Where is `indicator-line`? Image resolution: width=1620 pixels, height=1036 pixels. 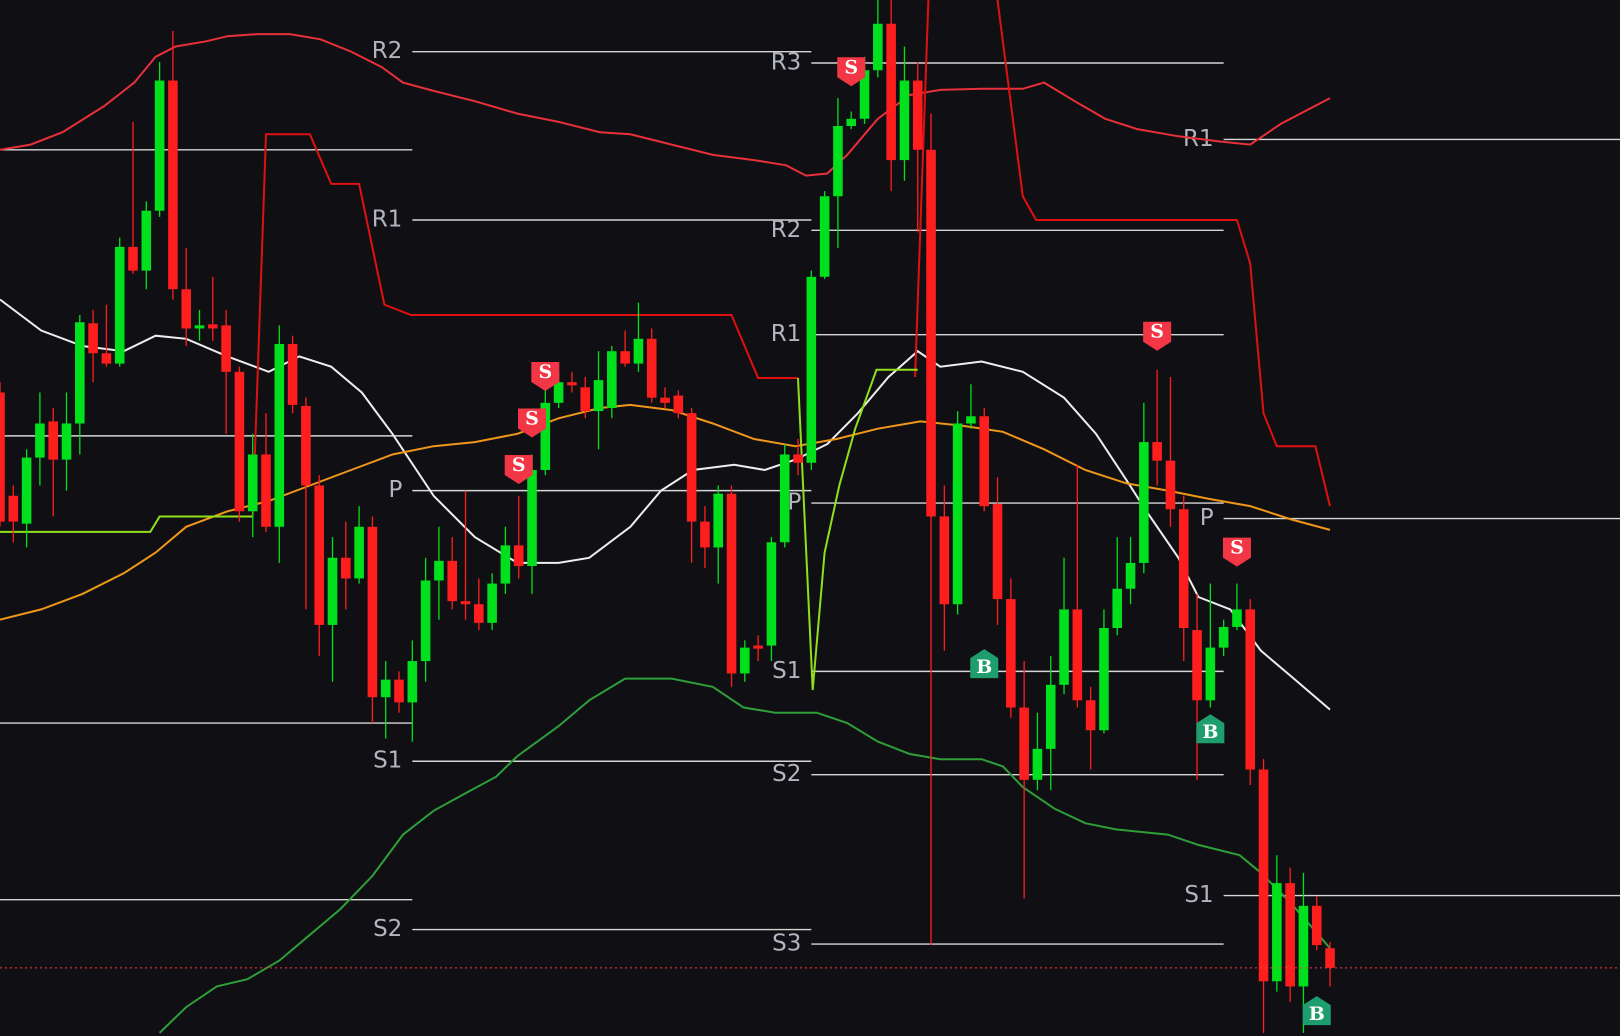 indicator-line is located at coordinates (665, 105).